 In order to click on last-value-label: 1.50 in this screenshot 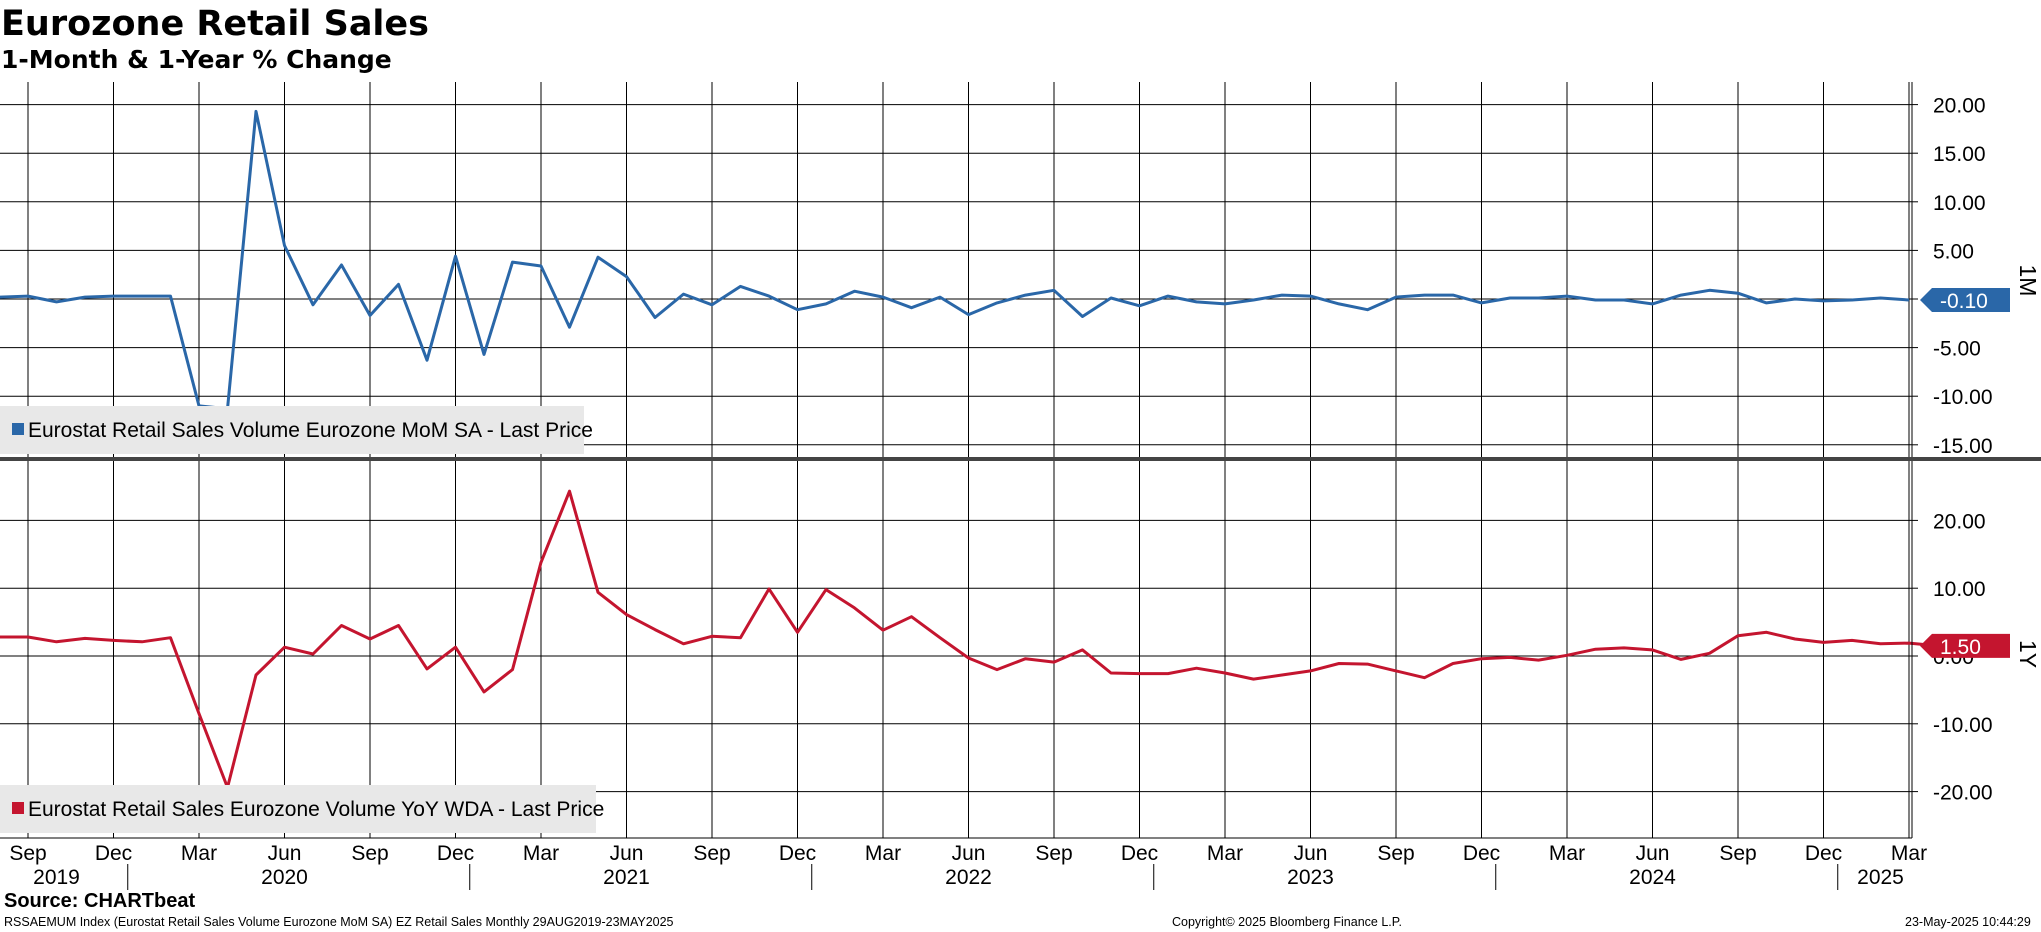, I will do `click(1960, 647)`.